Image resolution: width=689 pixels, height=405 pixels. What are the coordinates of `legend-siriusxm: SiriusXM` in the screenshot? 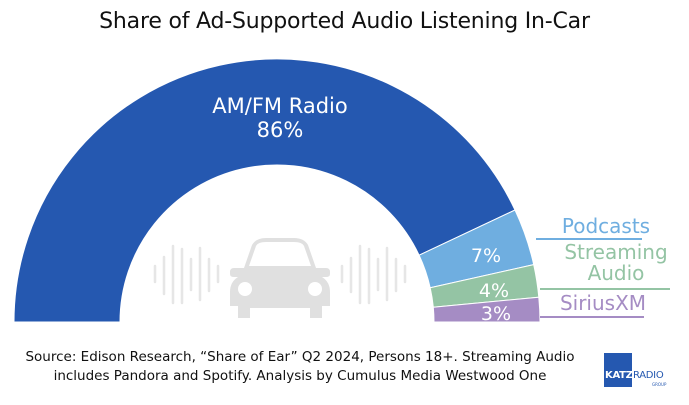 It's located at (603, 303).